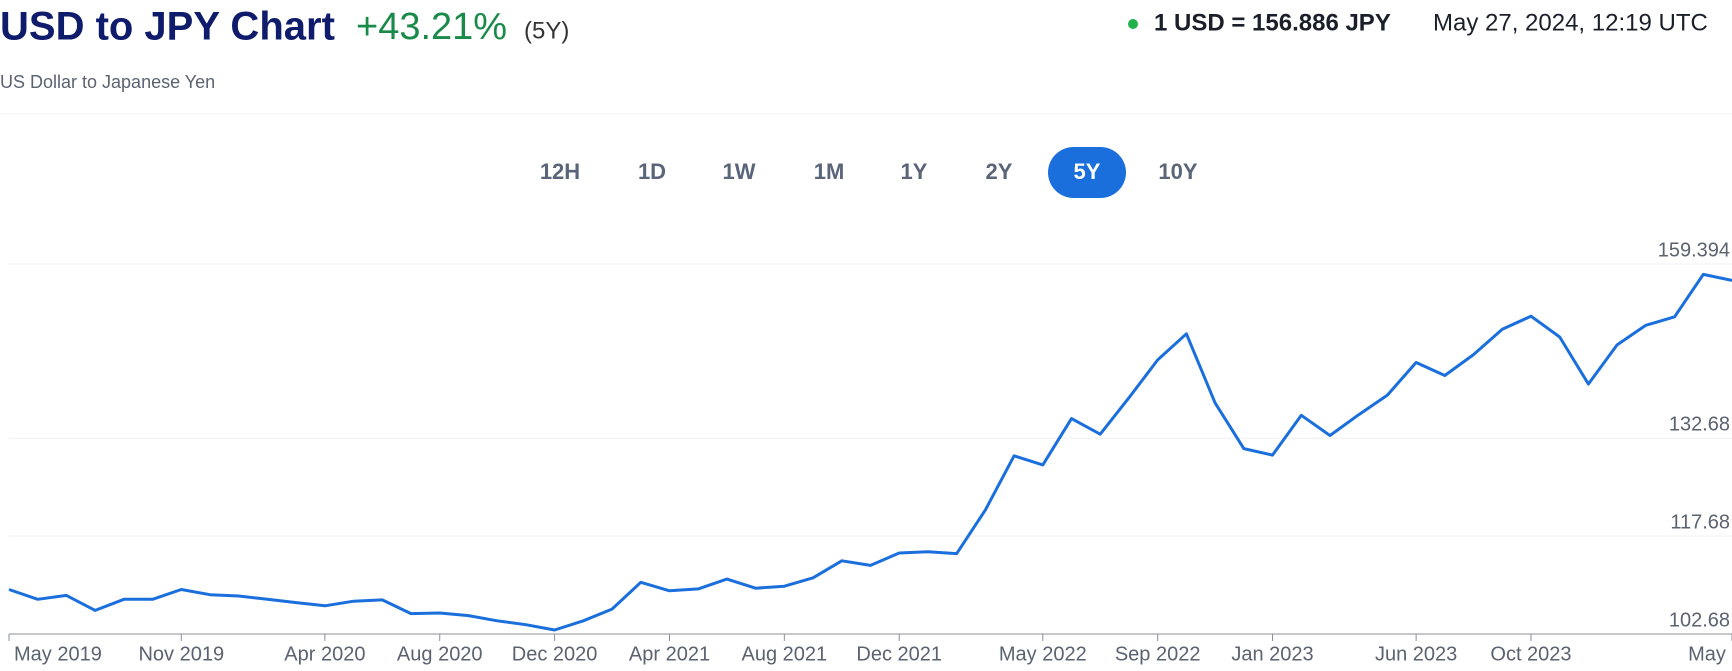 The height and width of the screenshot is (671, 1732). I want to click on x-tick-label: Apr 2021, so click(669, 654).